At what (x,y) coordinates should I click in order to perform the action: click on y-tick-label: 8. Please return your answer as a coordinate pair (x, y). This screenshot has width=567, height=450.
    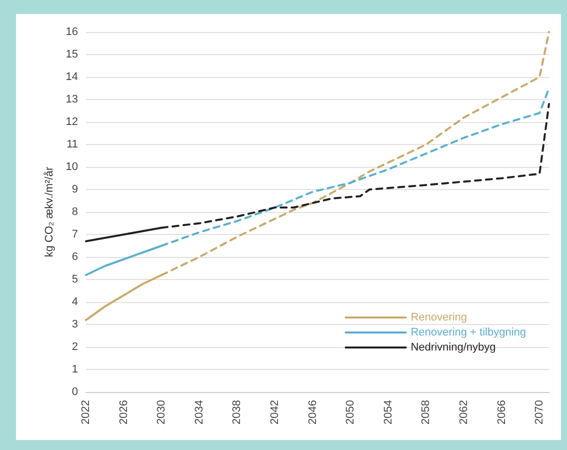
    Looking at the image, I should click on (75, 212).